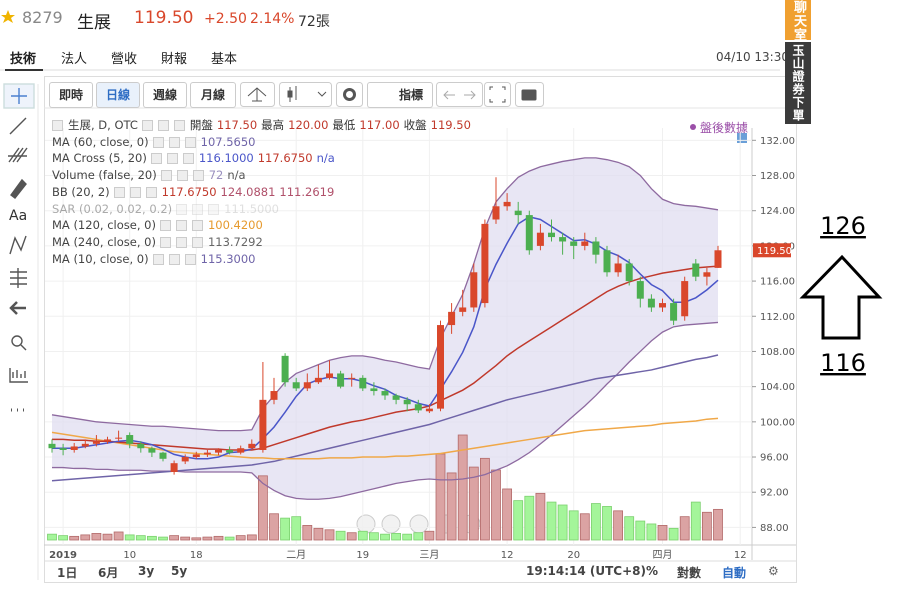 The image size is (900, 600). I want to click on indicator-button: 指標, so click(400, 95).